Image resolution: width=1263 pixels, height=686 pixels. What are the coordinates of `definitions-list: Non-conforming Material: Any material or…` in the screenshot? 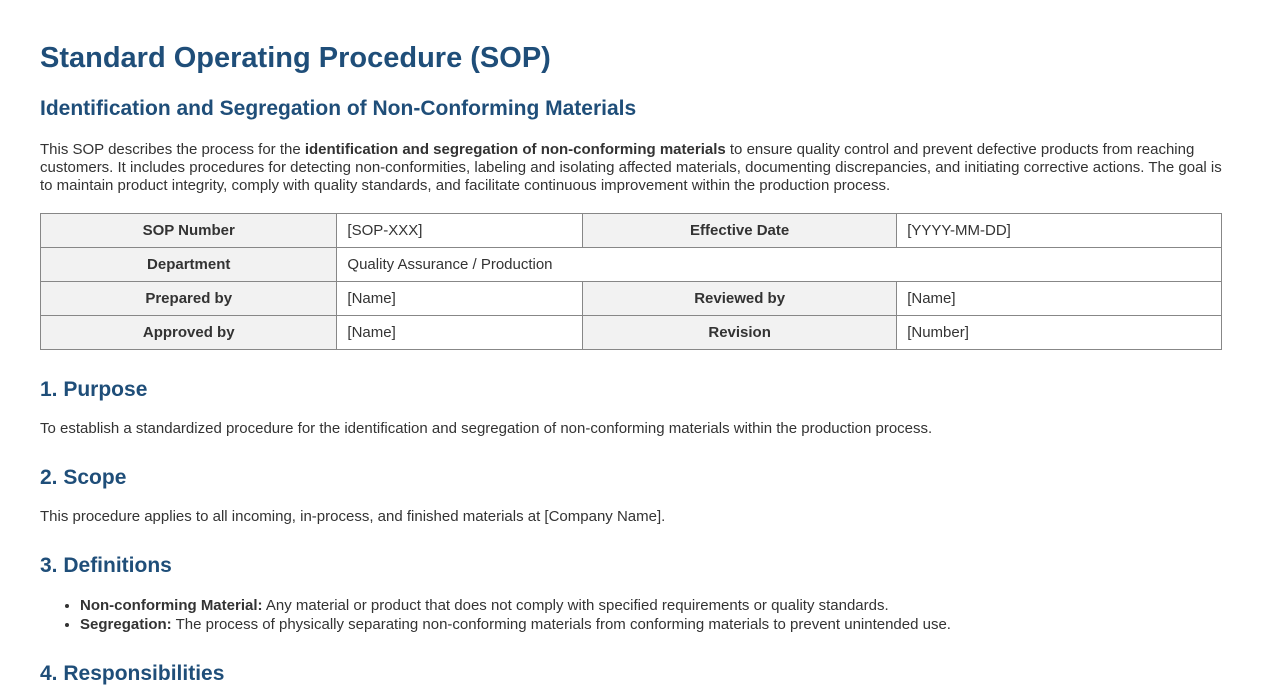 It's located at (631, 615).